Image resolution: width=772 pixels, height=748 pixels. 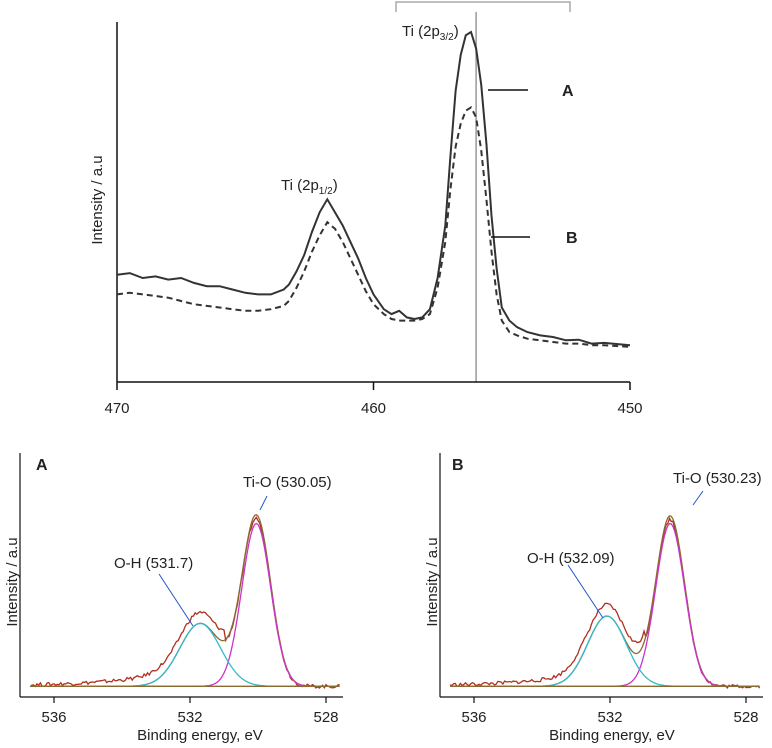 I want to click on tio-peak-label: Ti-O (530.23), so click(x=717, y=478).